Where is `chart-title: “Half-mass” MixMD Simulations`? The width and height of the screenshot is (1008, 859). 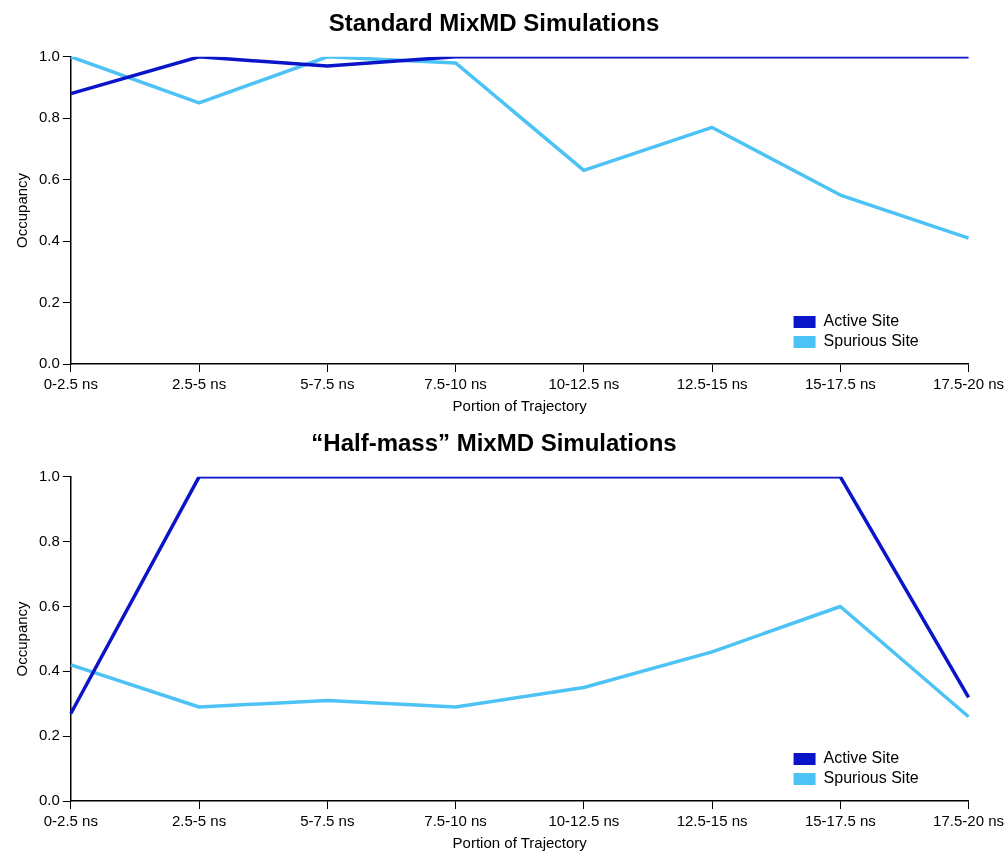 chart-title: “Half-mass” MixMD Simulations is located at coordinates (494, 443).